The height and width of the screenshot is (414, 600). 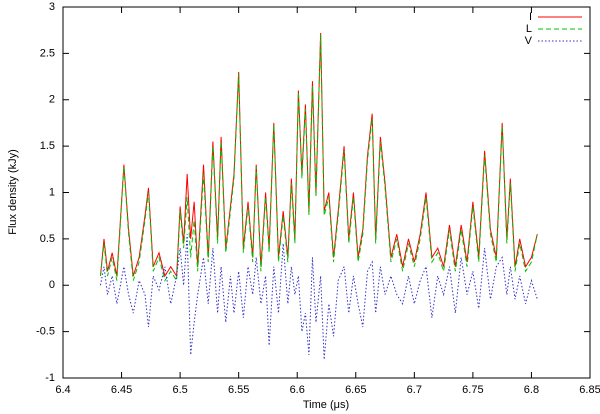 I want to click on x-tick-label: 6.8, so click(x=531, y=390).